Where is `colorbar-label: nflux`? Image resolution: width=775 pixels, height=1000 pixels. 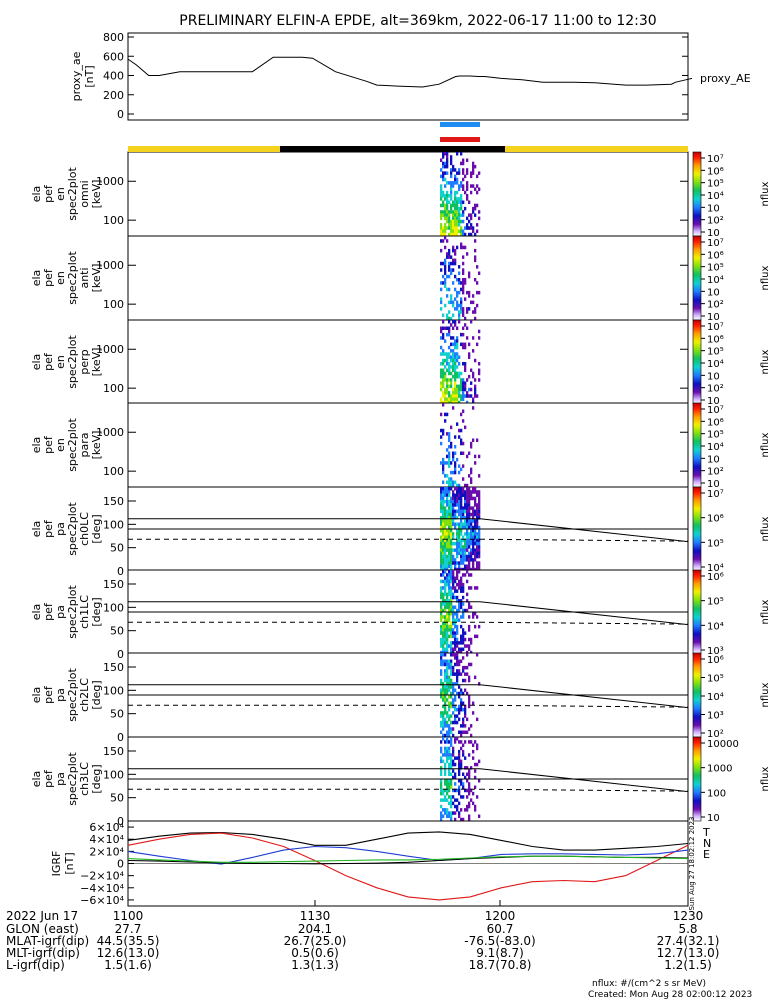
colorbar-label: nflux is located at coordinates (765, 778).